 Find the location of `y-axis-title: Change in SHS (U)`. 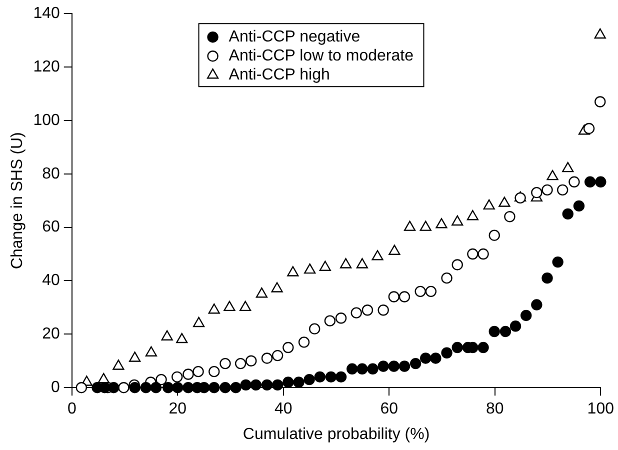

y-axis-title: Change in SHS (U) is located at coordinates (17, 201).